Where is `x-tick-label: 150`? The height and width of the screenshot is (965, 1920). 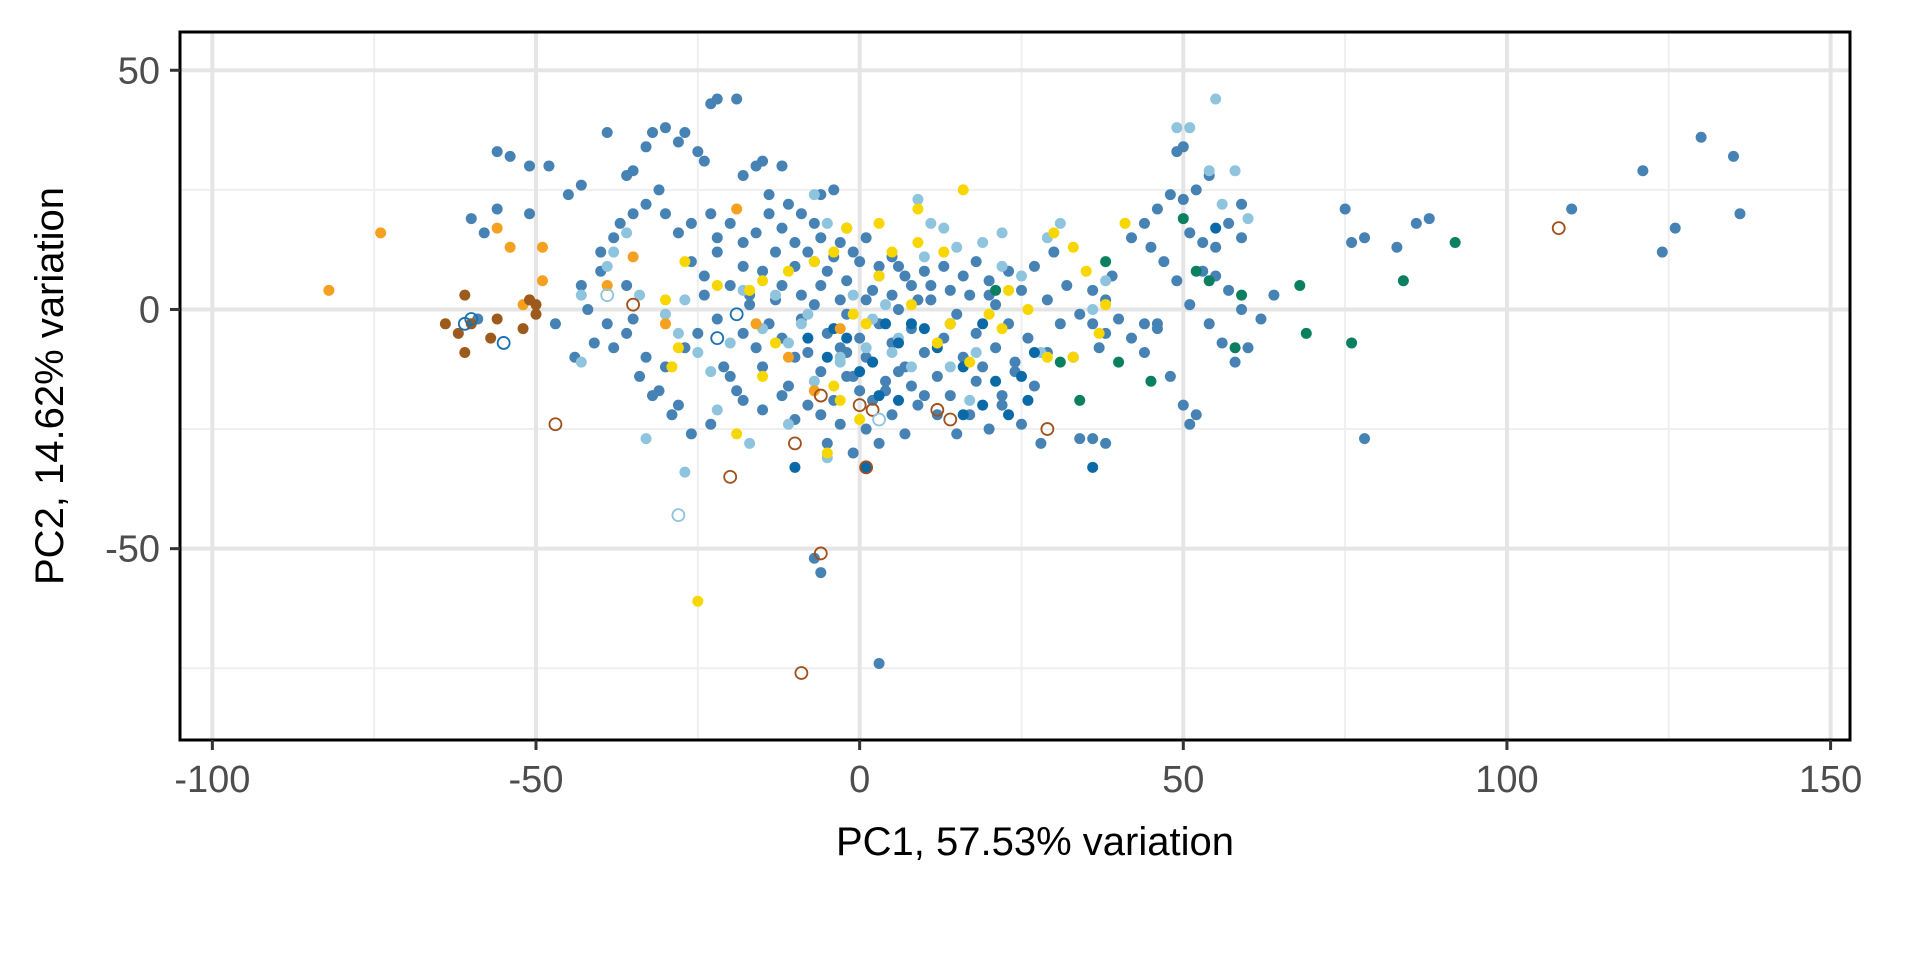
x-tick-label: 150 is located at coordinates (1830, 780).